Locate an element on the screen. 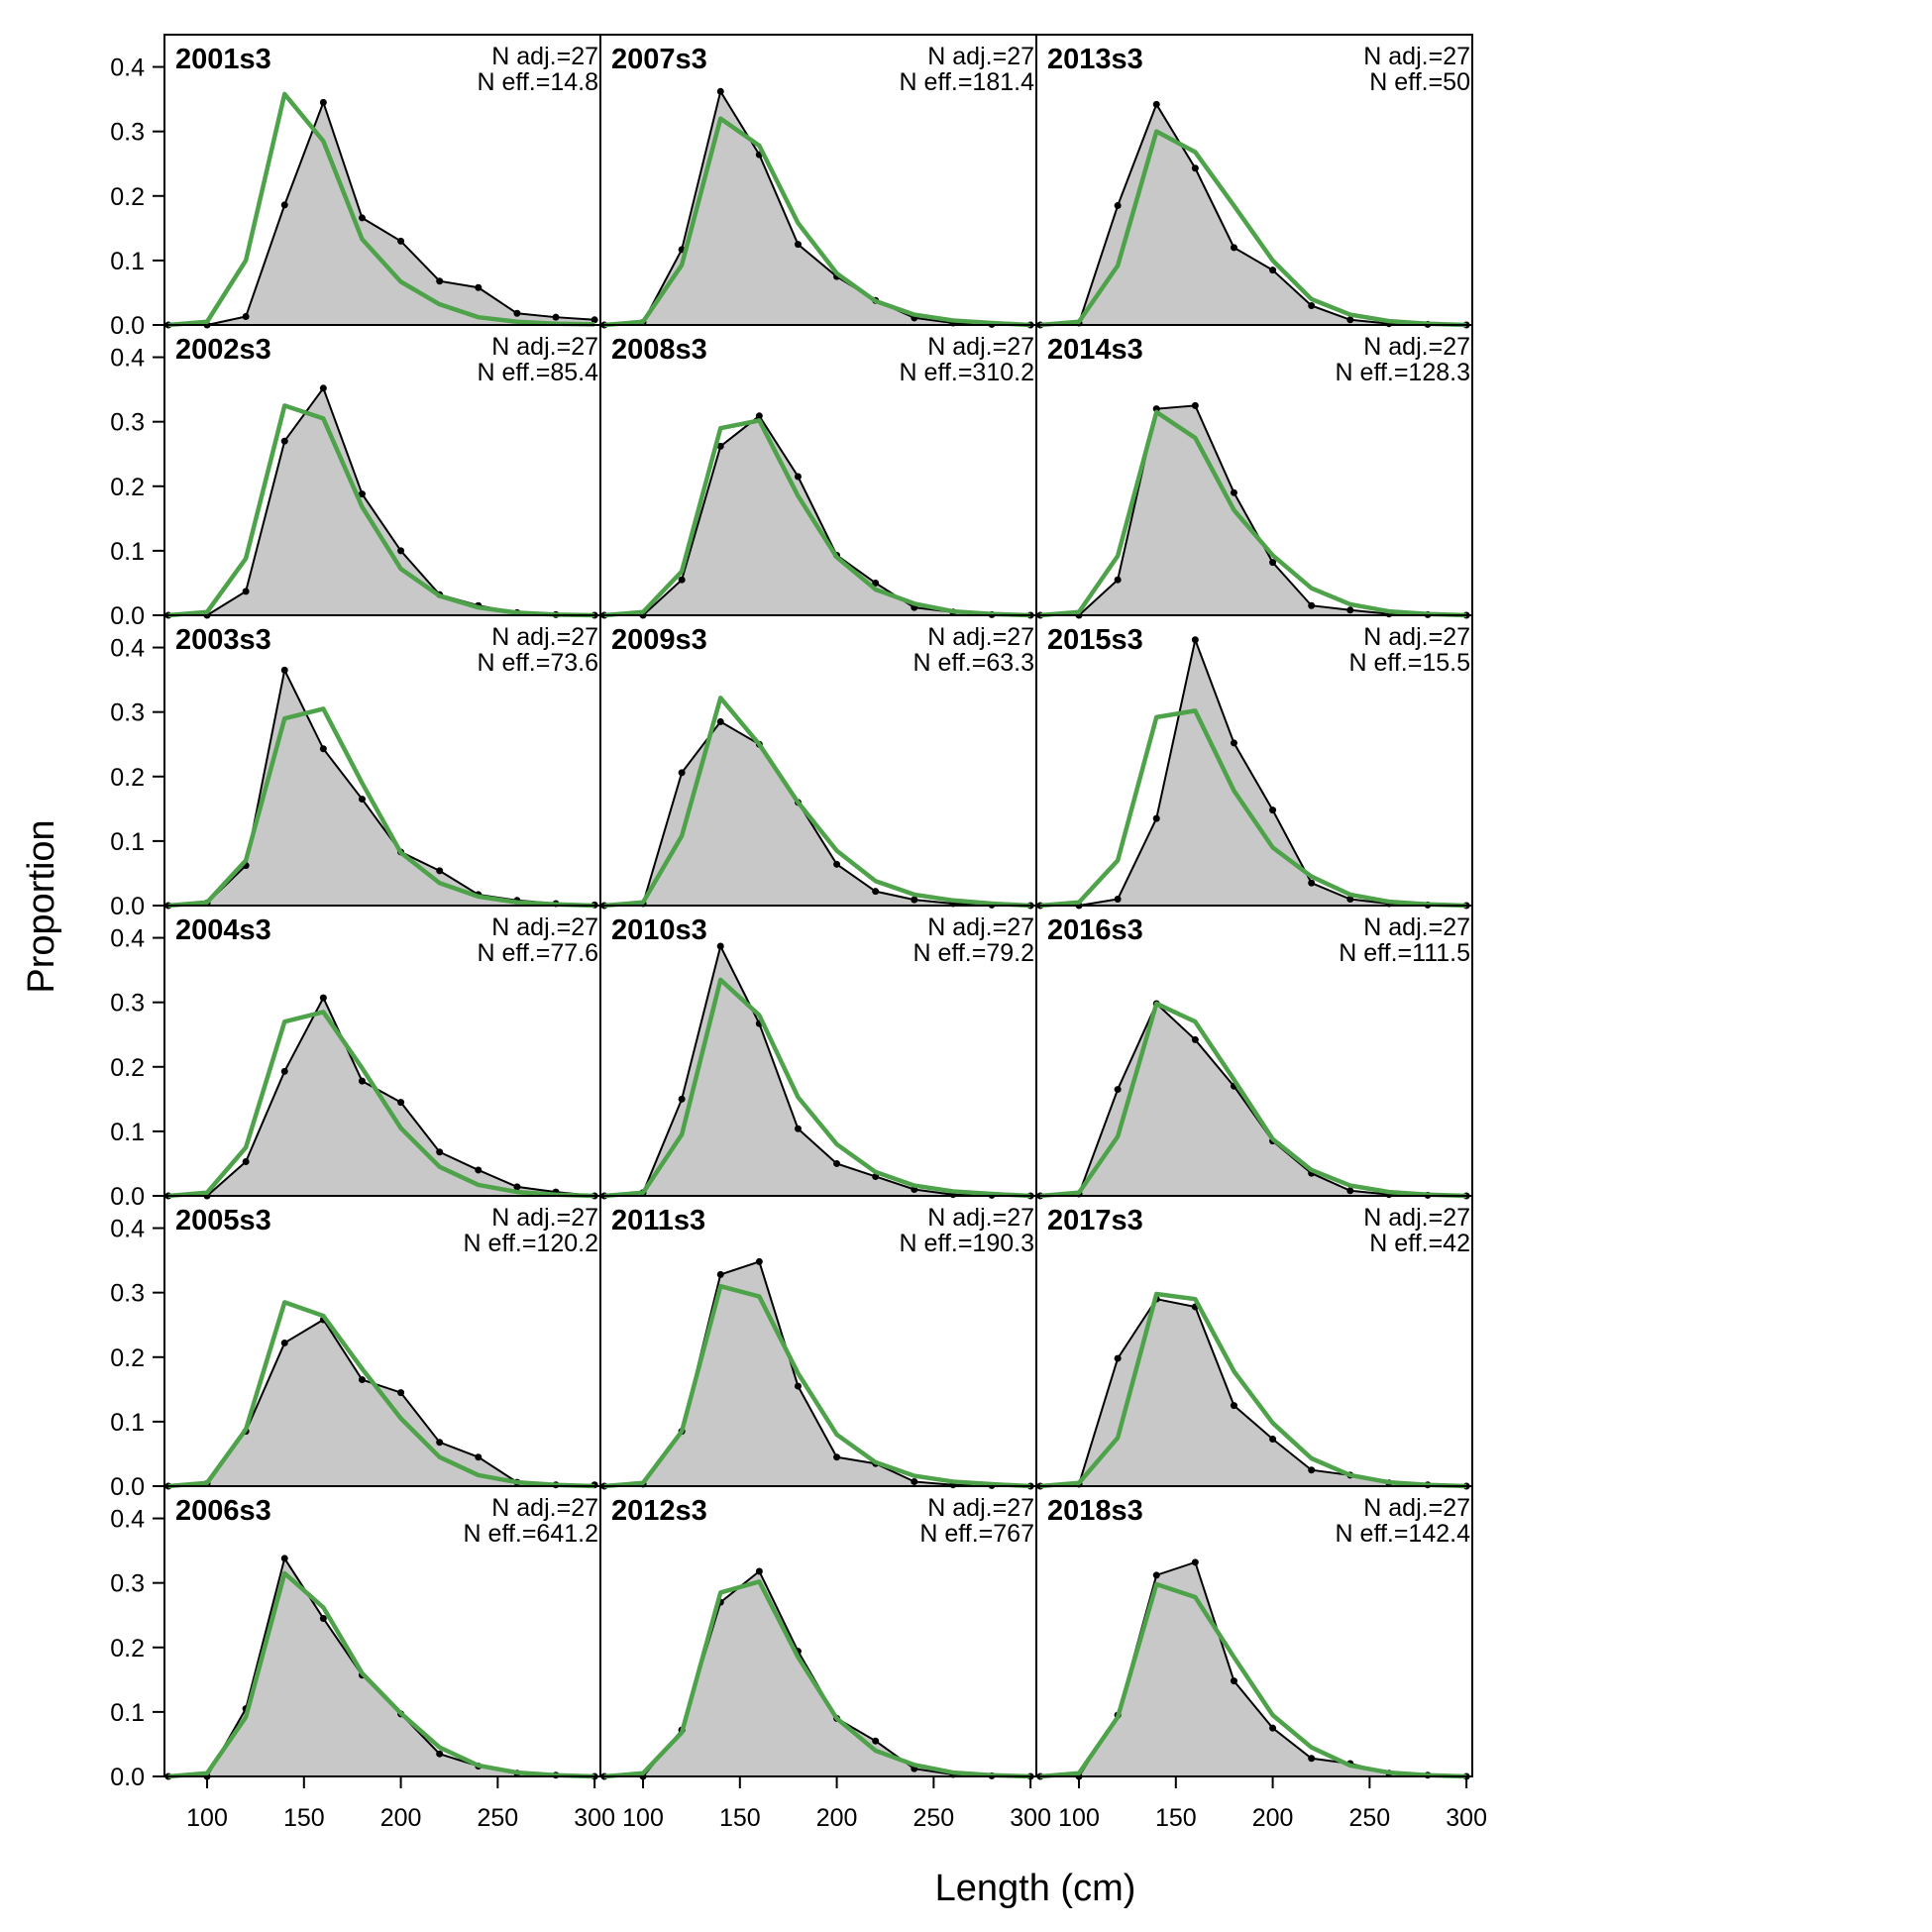  panel-title: 2010s3 is located at coordinates (659, 930).